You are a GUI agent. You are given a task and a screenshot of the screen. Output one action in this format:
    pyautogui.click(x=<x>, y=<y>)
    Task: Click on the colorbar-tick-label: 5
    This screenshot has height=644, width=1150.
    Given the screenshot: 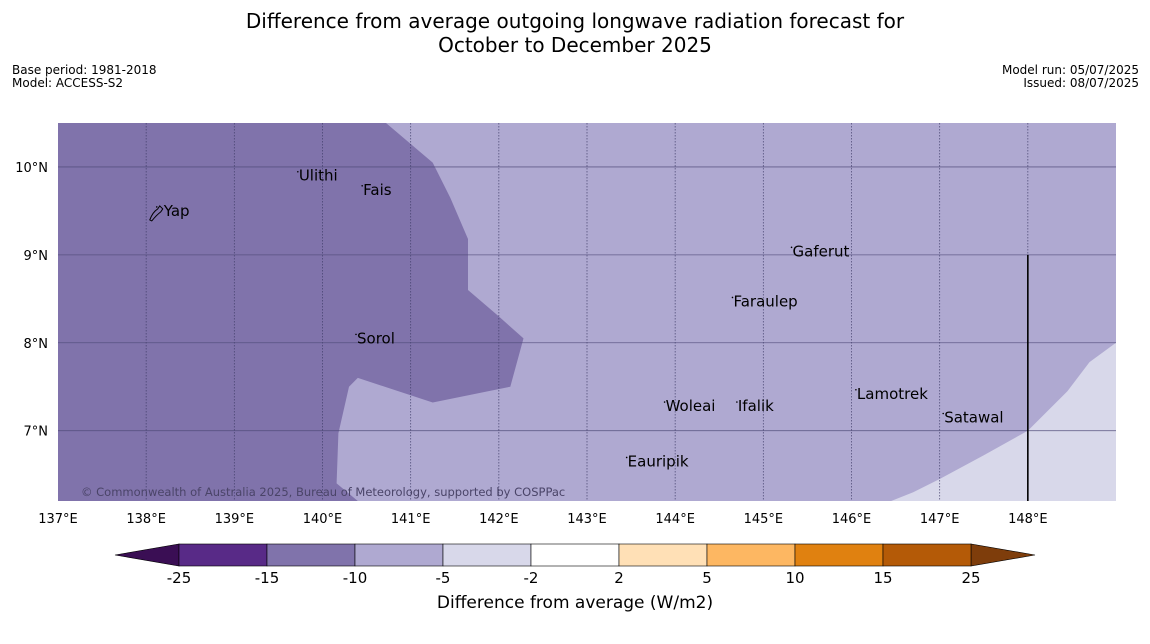 What is the action you would take?
    pyautogui.click(x=707, y=578)
    